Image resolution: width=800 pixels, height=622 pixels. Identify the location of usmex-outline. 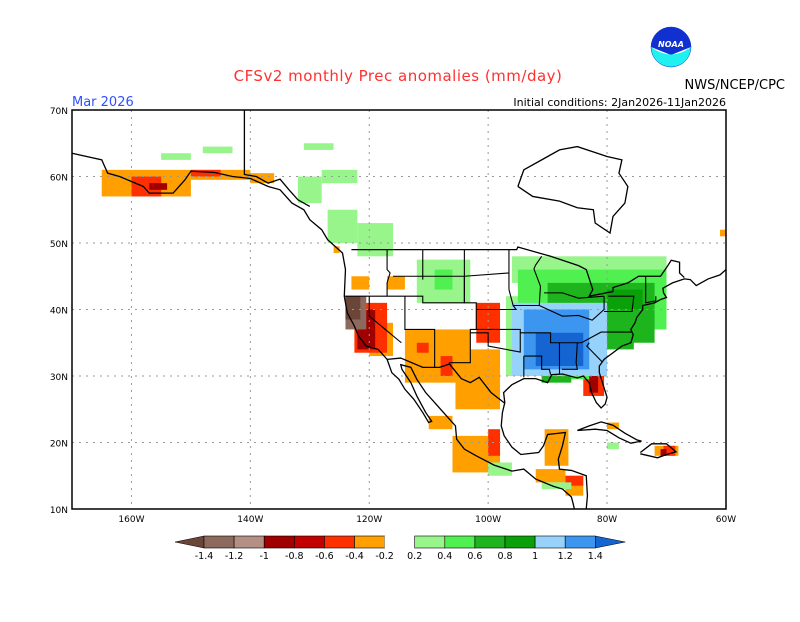
(446, 380).